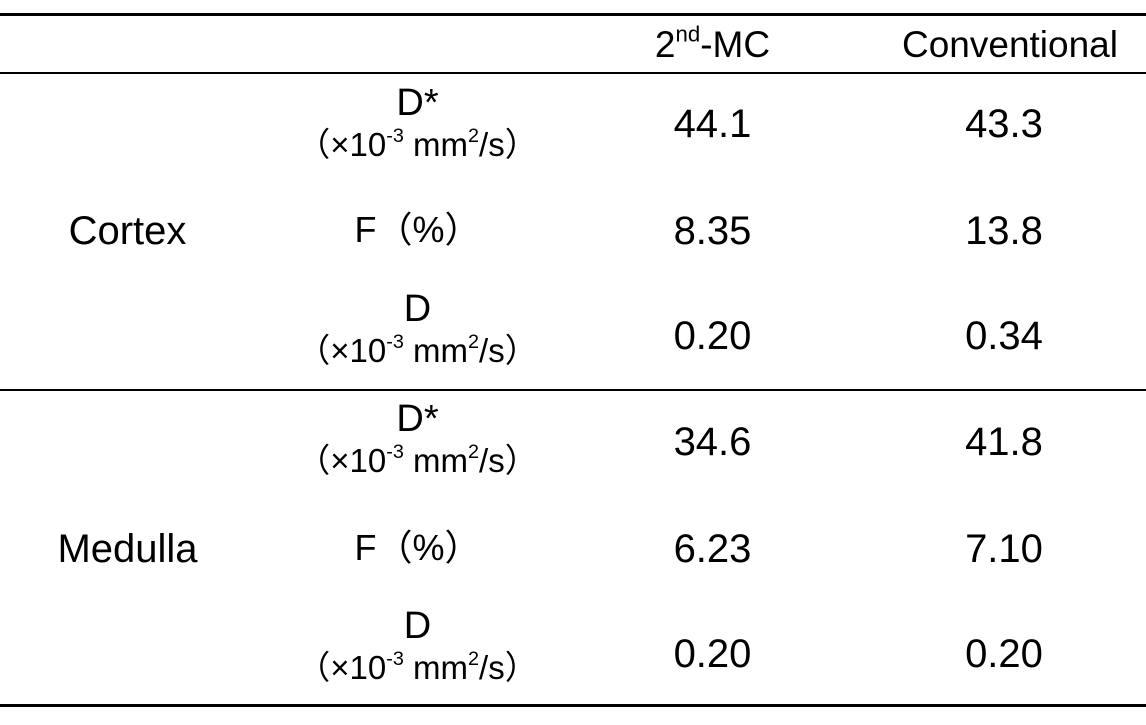 This screenshot has width=1146, height=725. What do you see at coordinates (573, 390) in the screenshot?
I see `group-divider-rule` at bounding box center [573, 390].